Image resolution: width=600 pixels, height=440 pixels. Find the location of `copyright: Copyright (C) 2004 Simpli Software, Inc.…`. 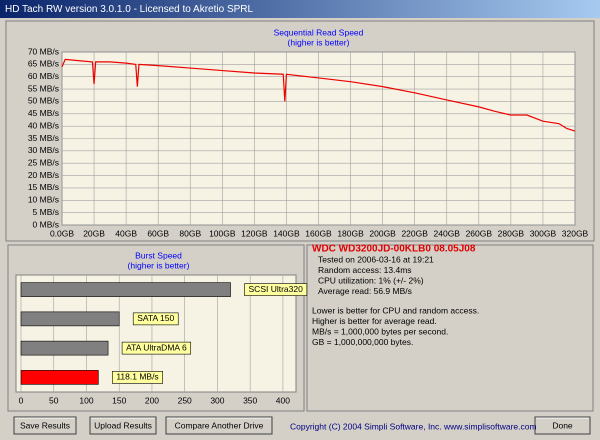

copyright: Copyright (C) 2004 Simpli Software, Inc.… is located at coordinates (413, 426).